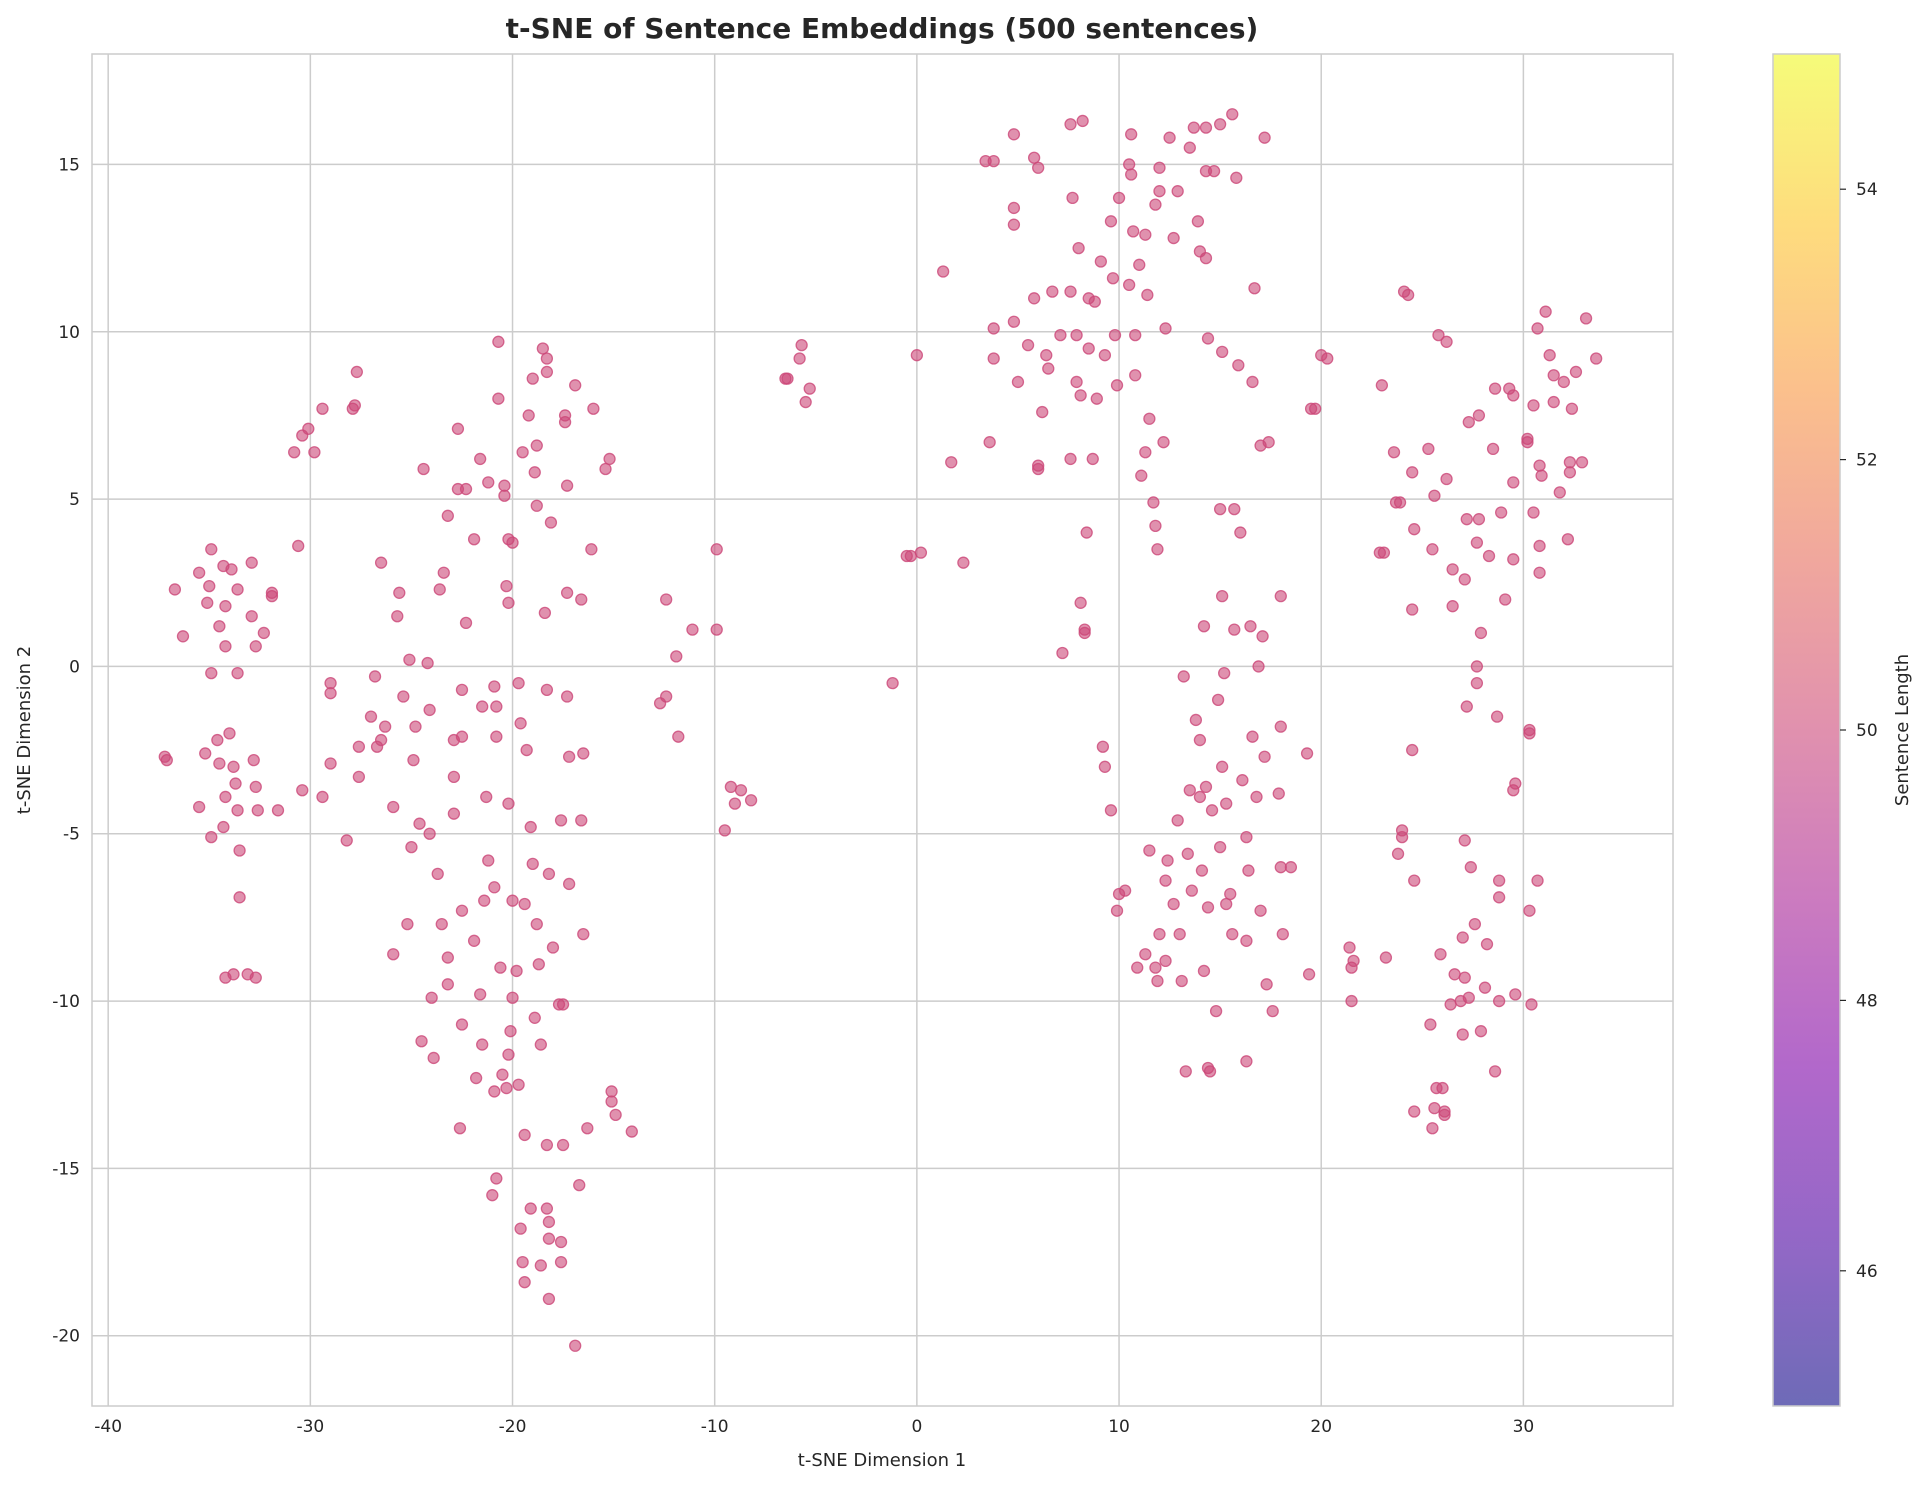  Describe the element at coordinates (1119, 1427) in the screenshot. I see `x-tick-label: 10` at that location.